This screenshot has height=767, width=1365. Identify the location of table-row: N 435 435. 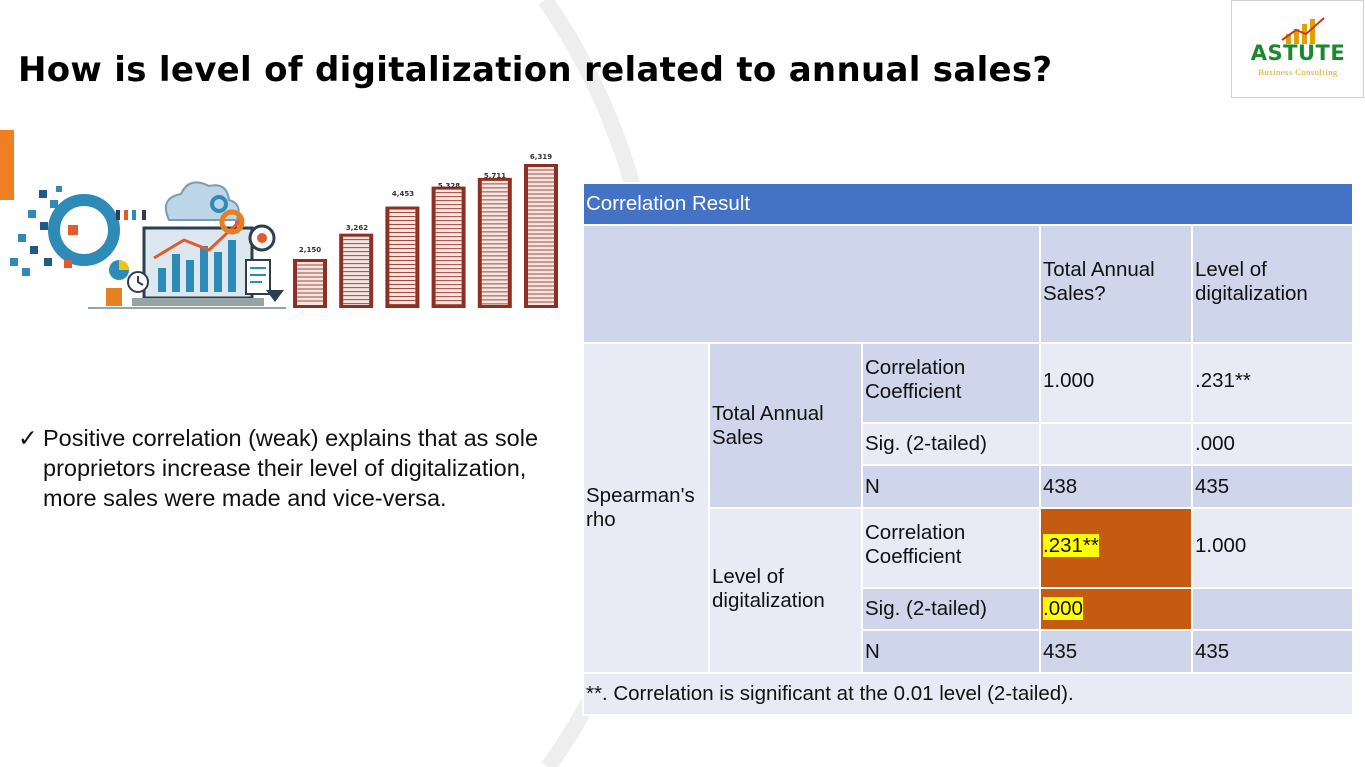
(968, 651).